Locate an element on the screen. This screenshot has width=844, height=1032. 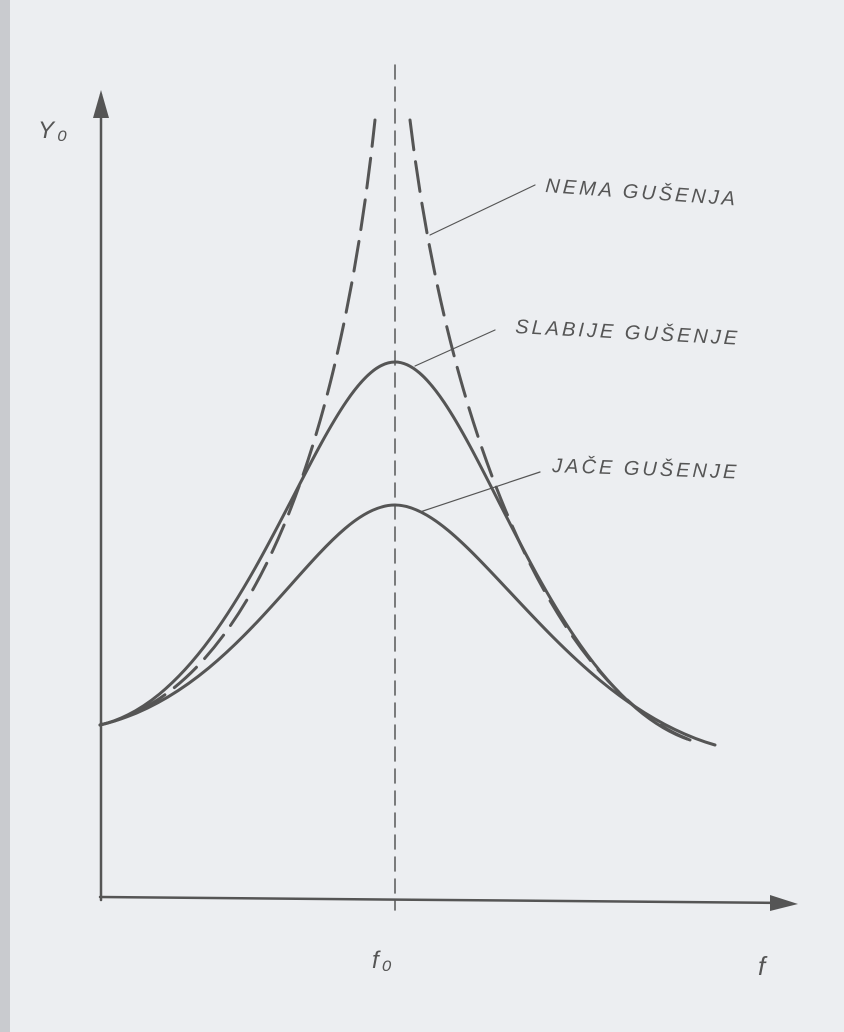
paper-edge is located at coordinates (5, 516).